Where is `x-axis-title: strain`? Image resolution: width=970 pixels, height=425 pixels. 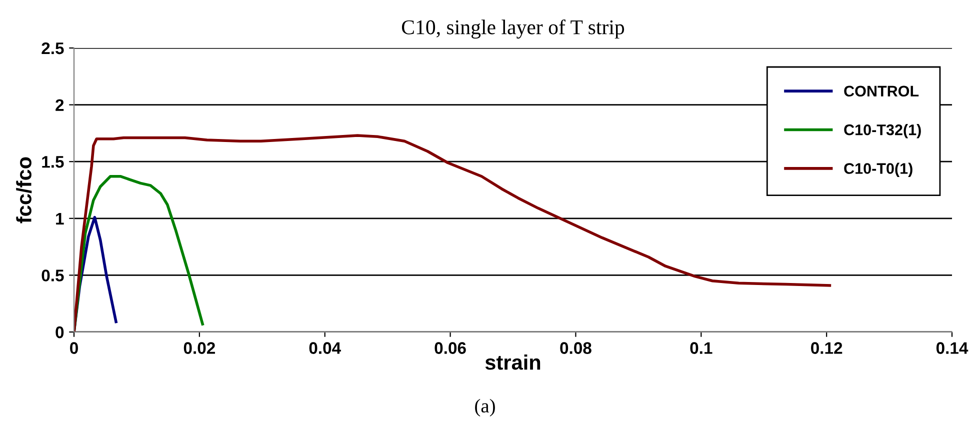 x-axis-title: strain is located at coordinates (512, 362).